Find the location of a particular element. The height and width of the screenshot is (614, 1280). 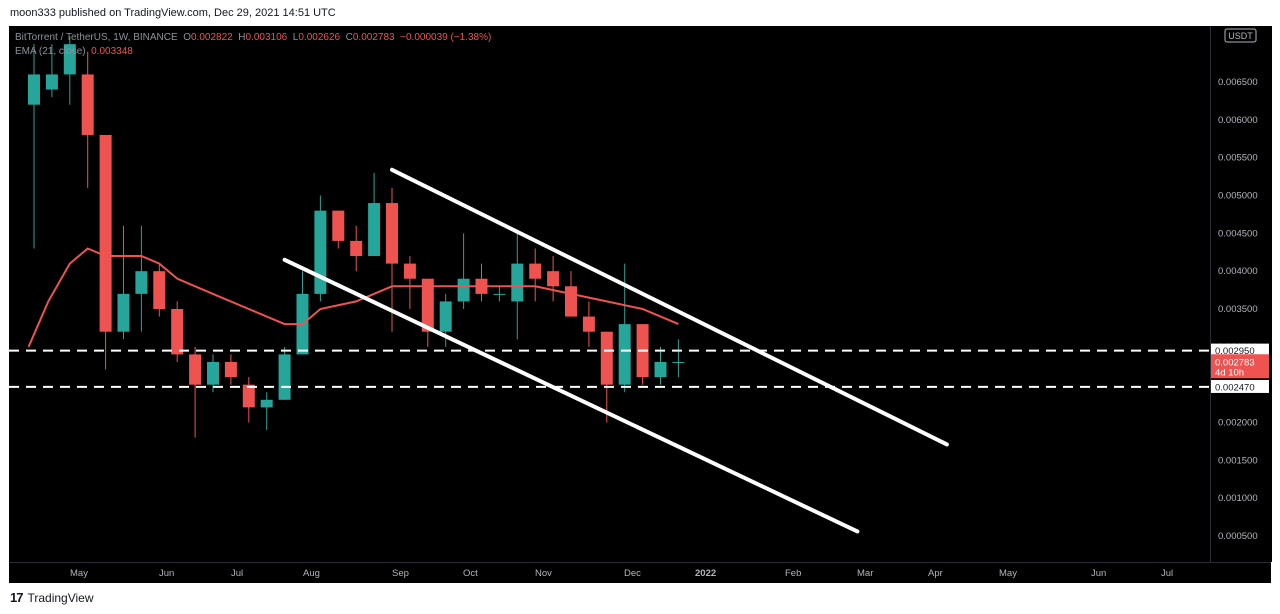

price-tick-label: 0.004000 is located at coordinates (1238, 271).